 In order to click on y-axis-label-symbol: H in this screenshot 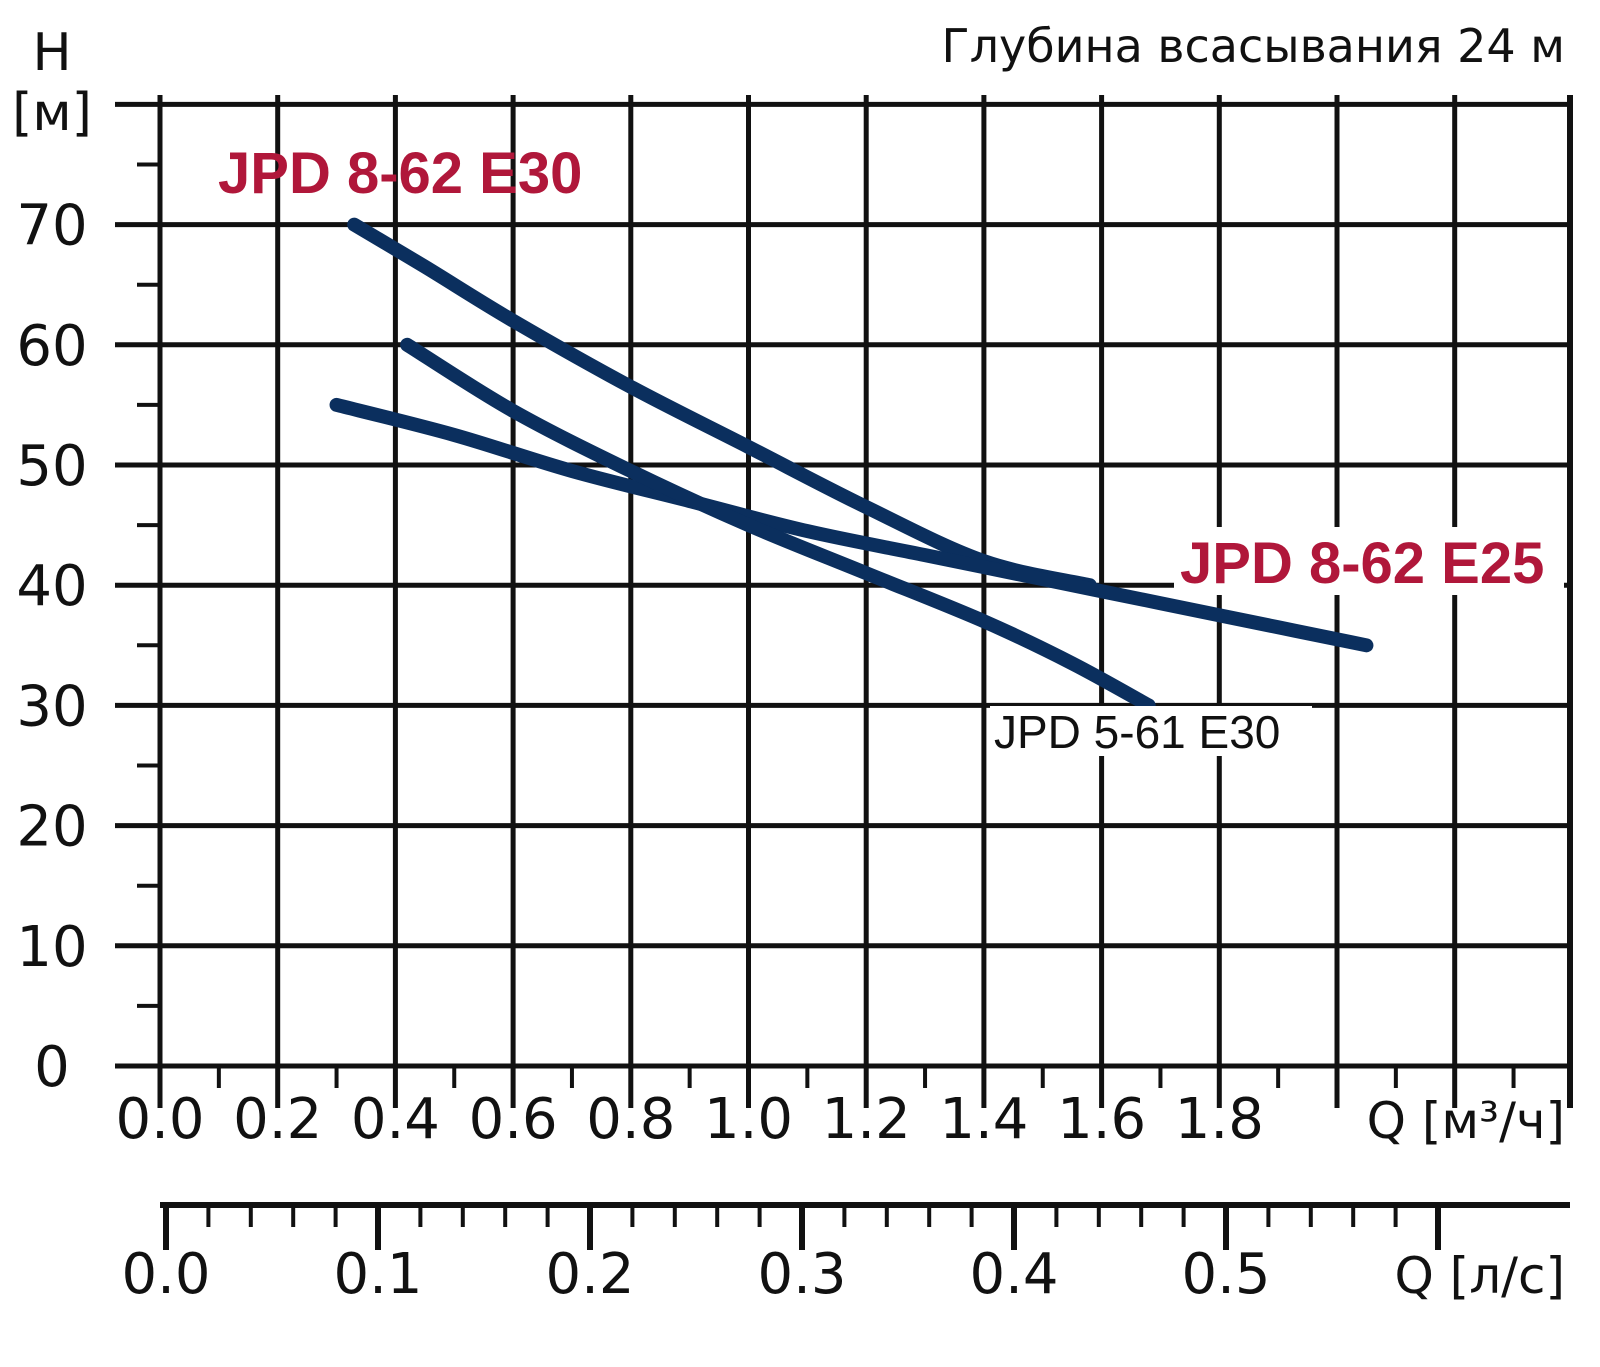, I will do `click(51, 53)`.